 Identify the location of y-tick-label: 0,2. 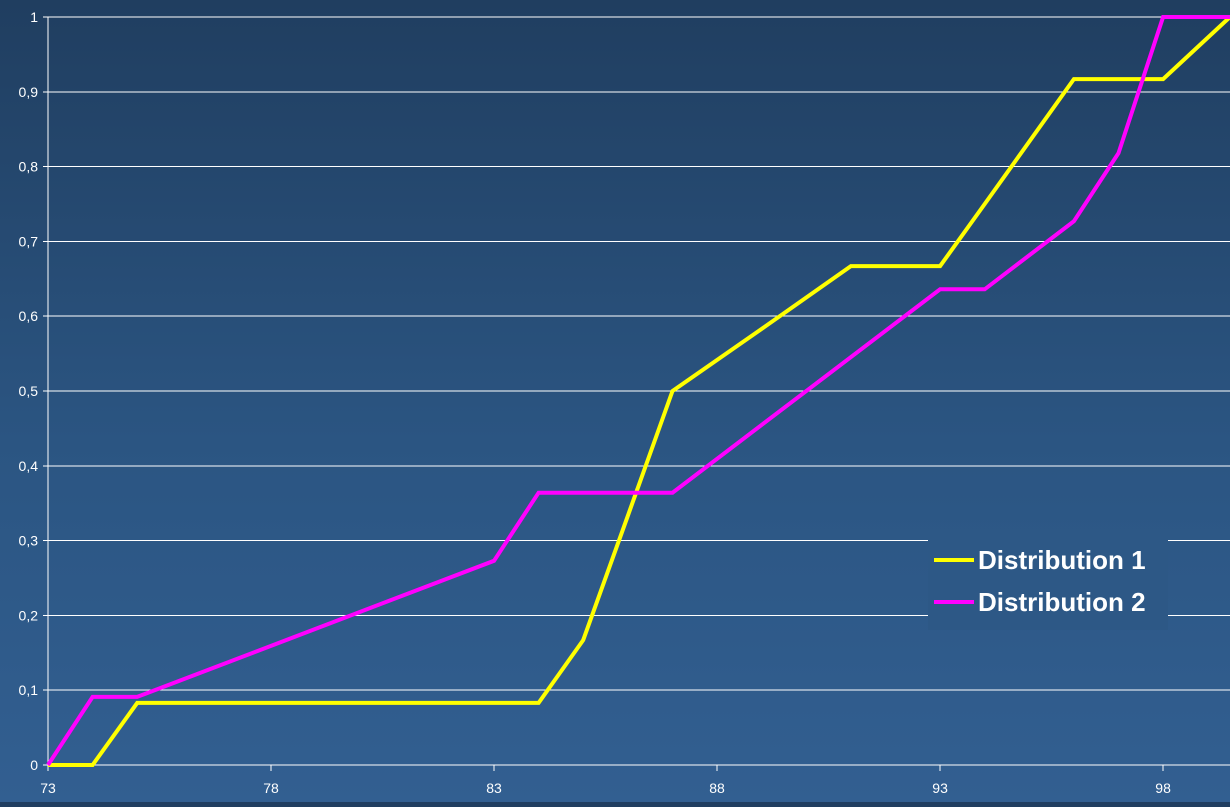
(29, 615).